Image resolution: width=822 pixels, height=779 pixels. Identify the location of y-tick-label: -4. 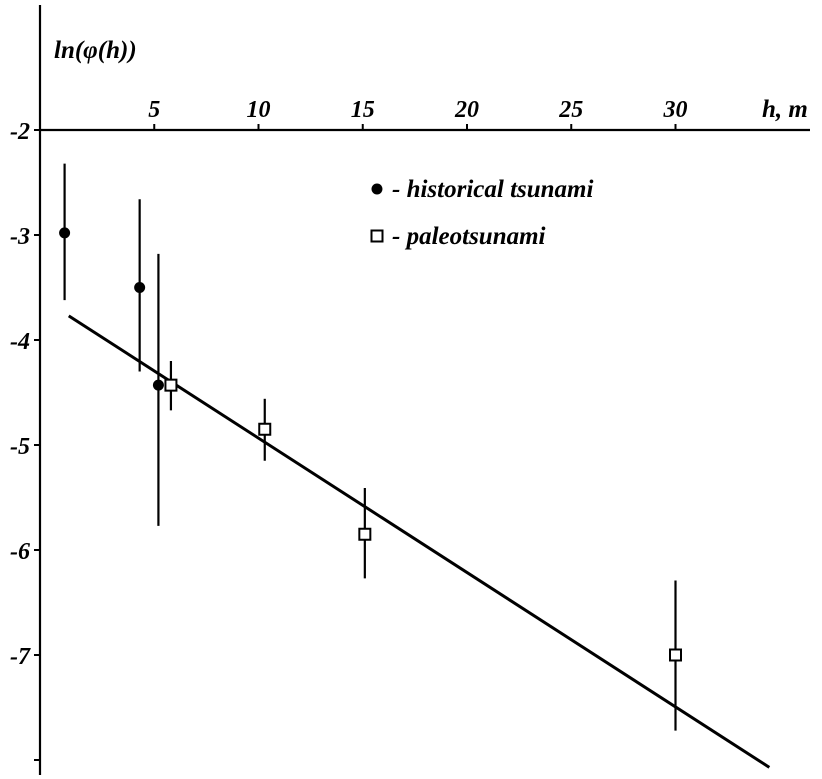
(20, 342).